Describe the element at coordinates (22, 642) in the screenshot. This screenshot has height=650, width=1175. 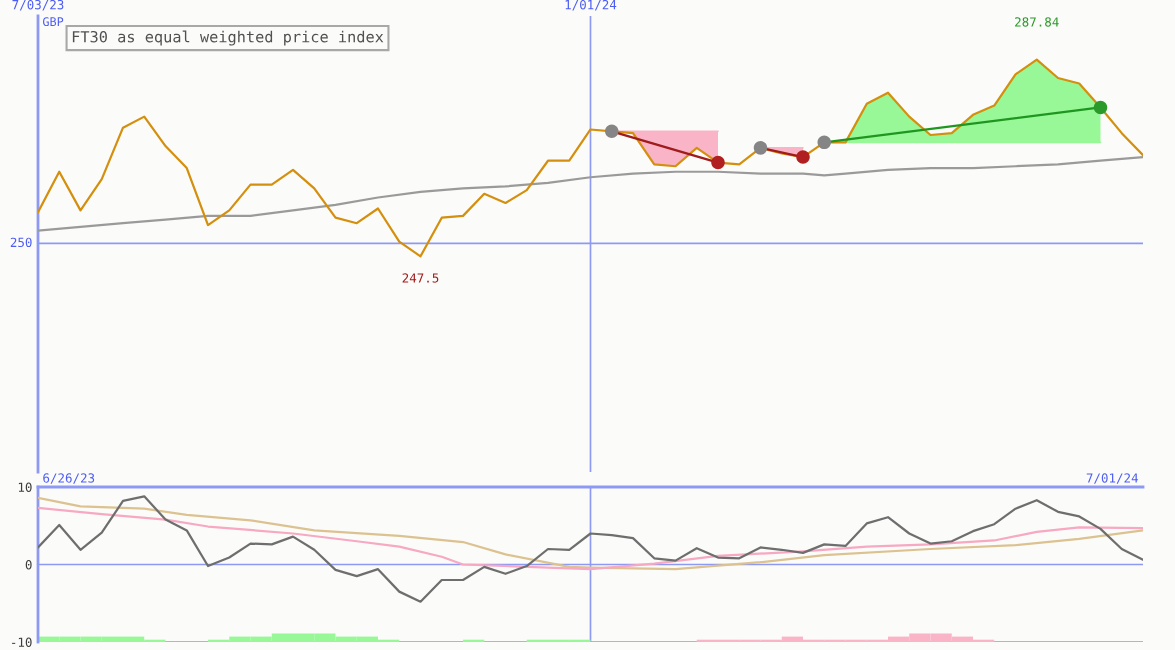
I see `y-tick-label: -10` at that location.